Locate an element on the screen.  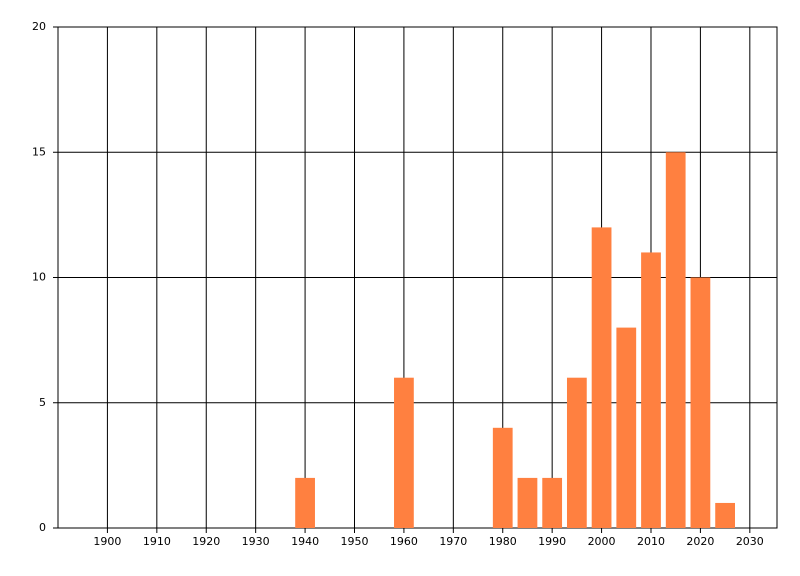
x-tick-label: 1950 is located at coordinates (354, 541).